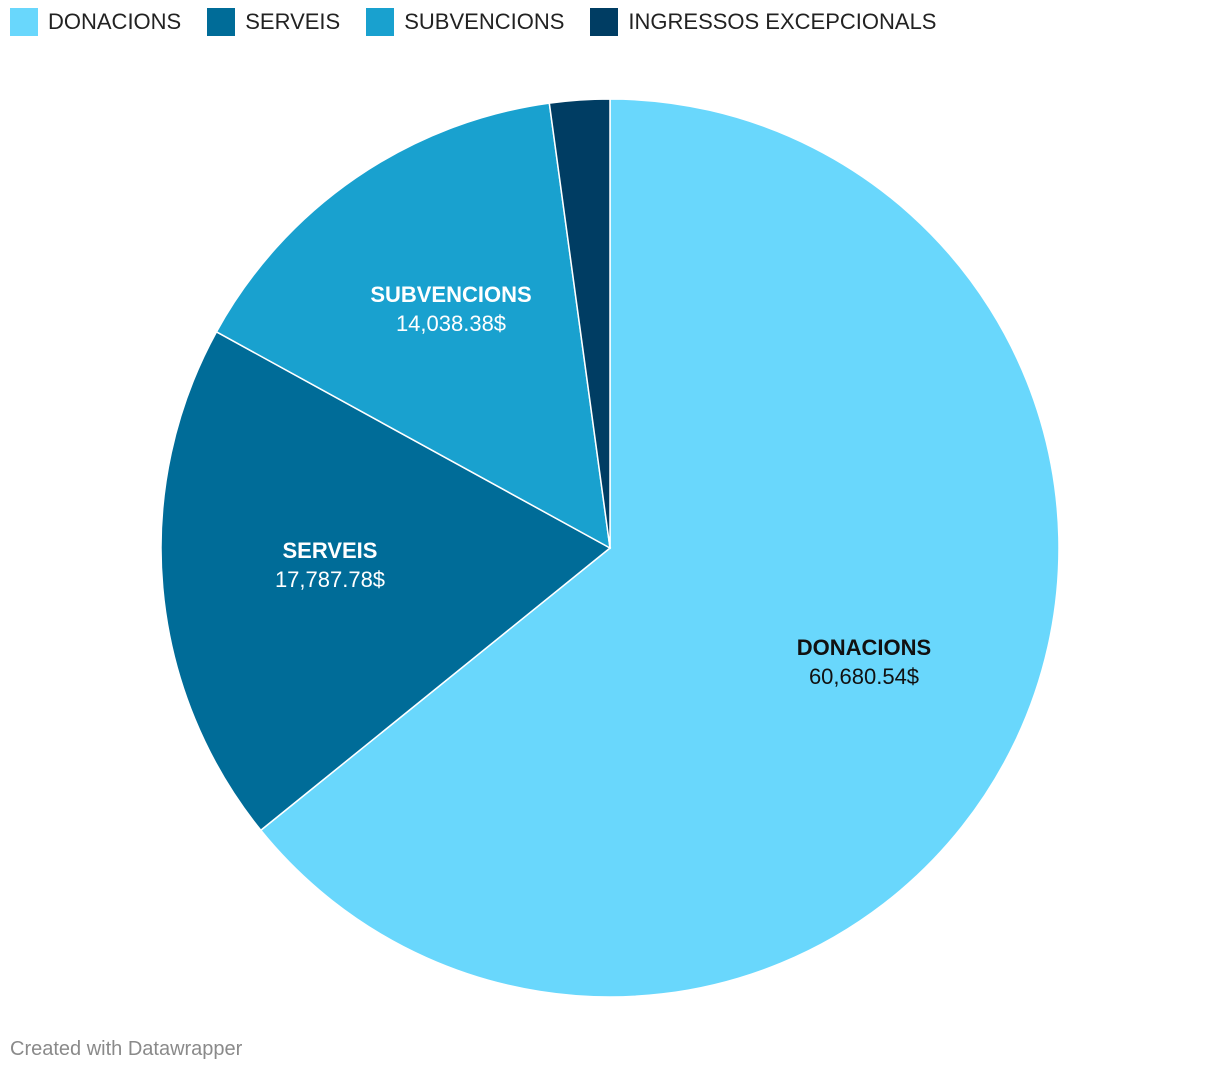  Describe the element at coordinates (604, 22) in the screenshot. I see `legend-swatch-ingressos-excepcionals` at that location.